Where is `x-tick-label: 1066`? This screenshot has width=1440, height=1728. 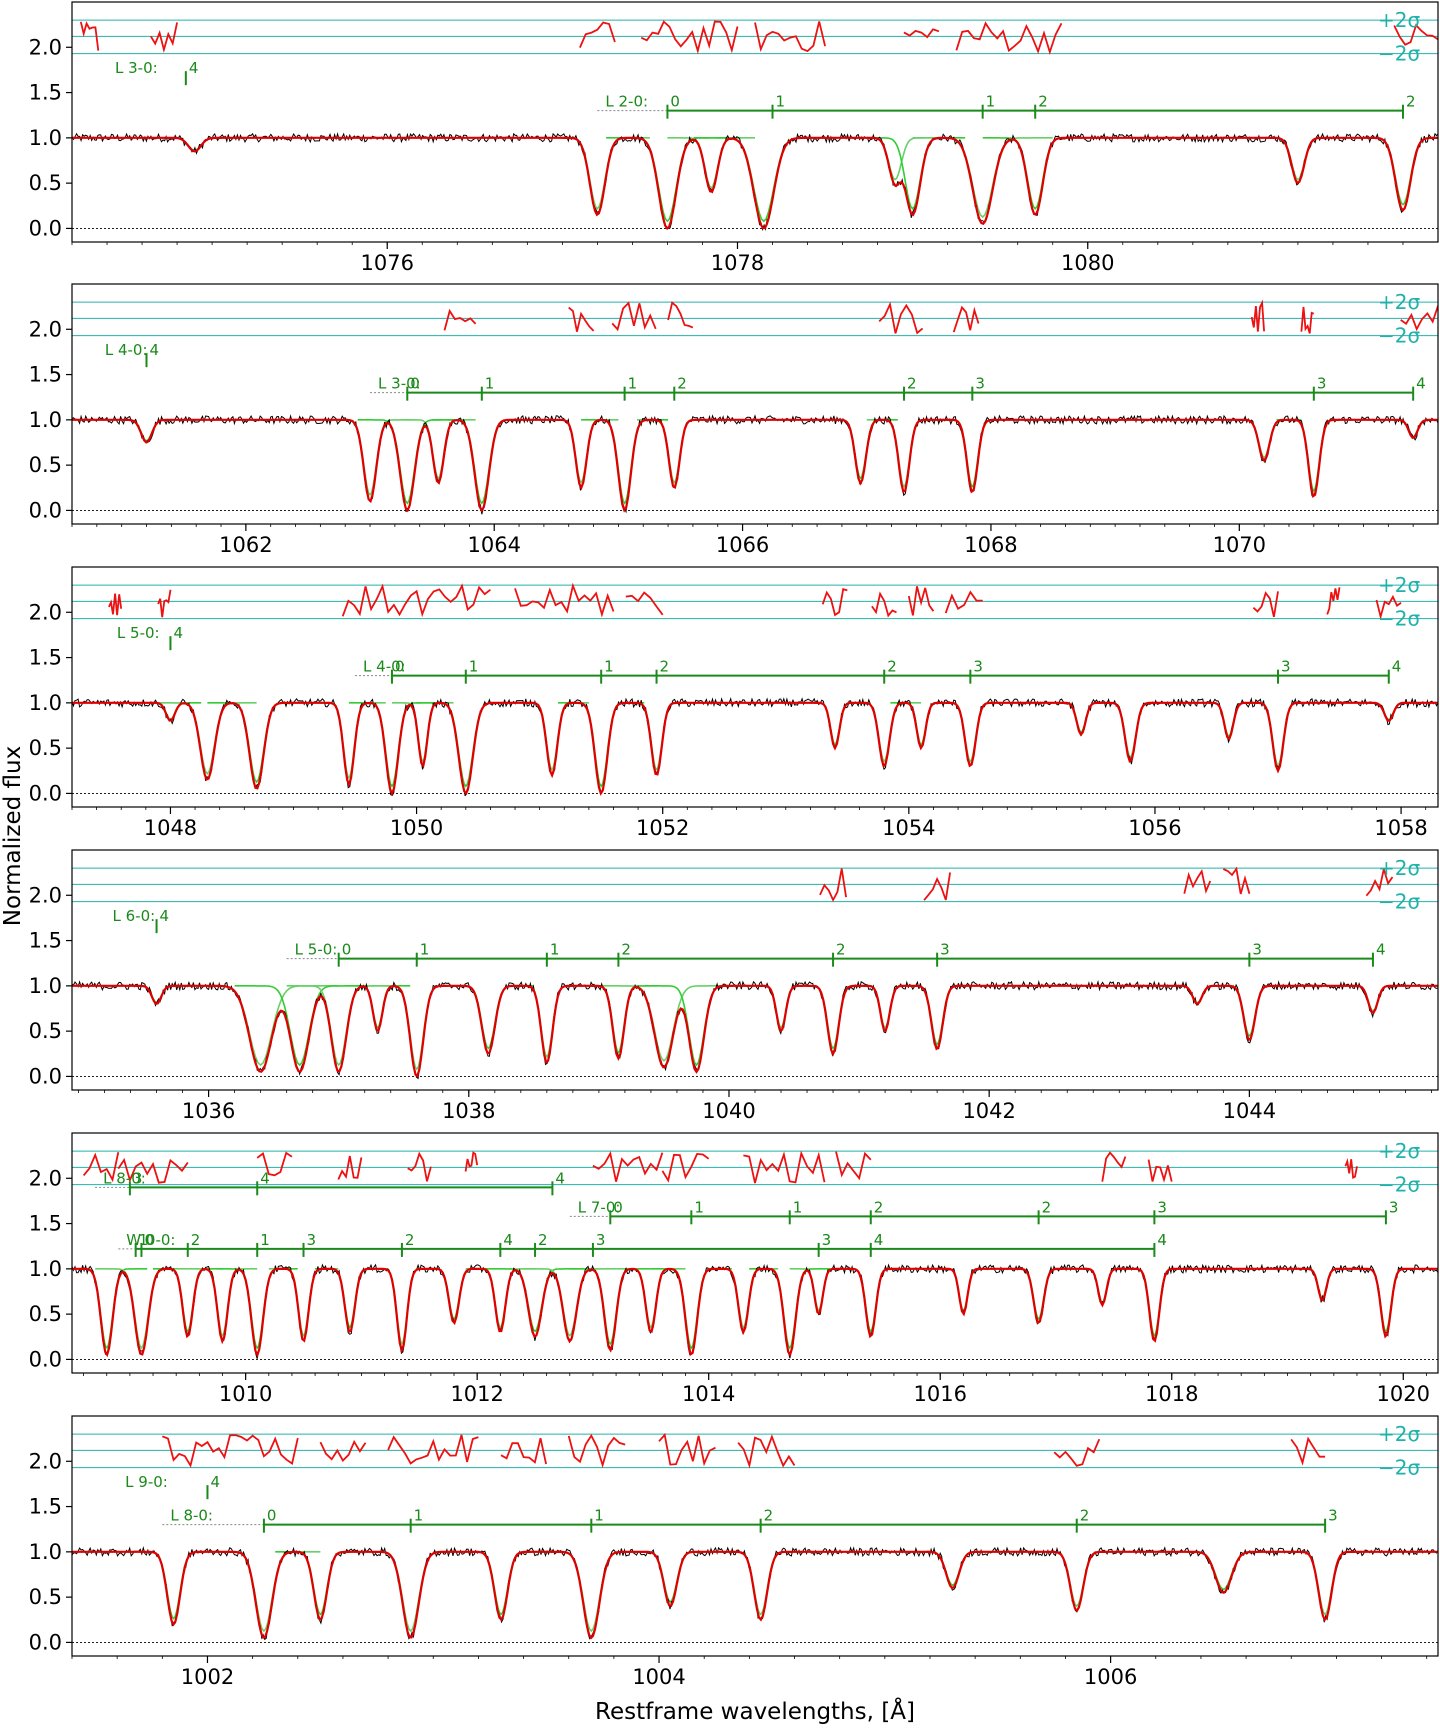 x-tick-label: 1066 is located at coordinates (742, 545).